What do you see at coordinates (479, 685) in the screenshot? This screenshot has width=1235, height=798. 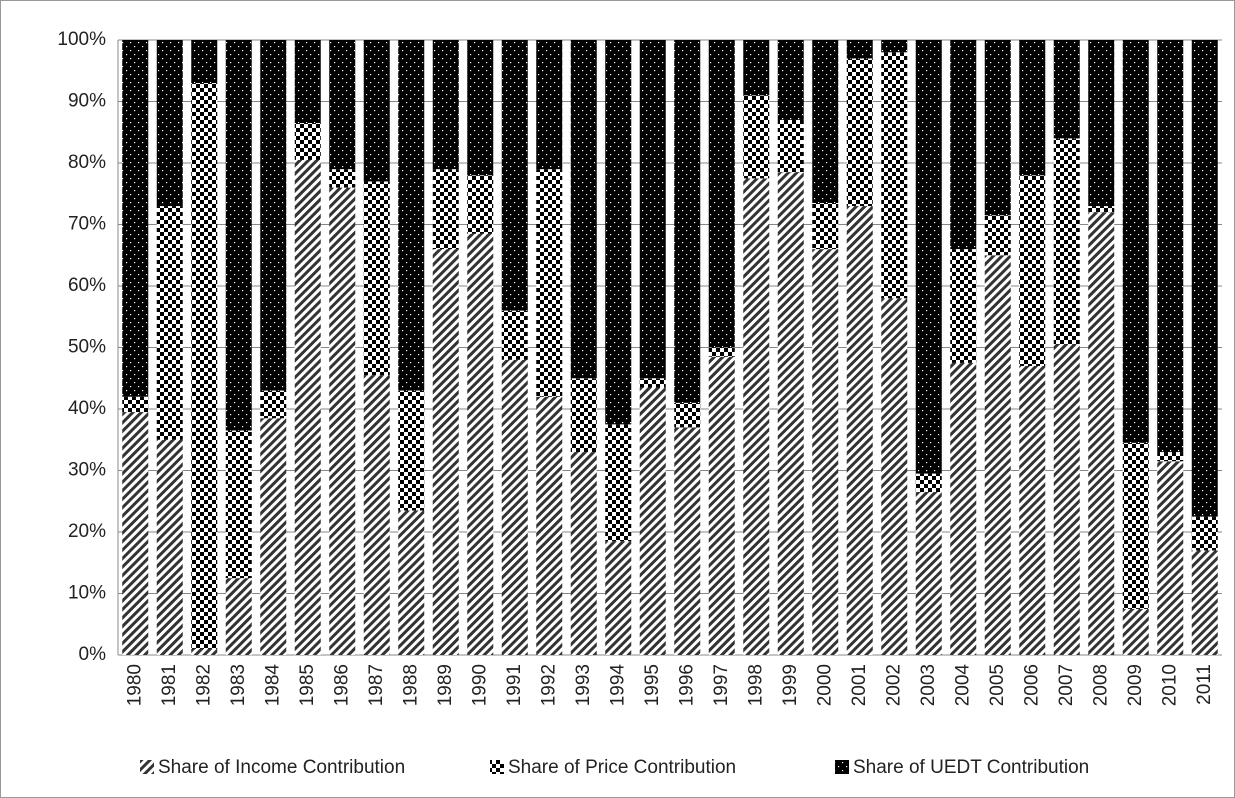 I see `x-tick-label: 1990` at bounding box center [479, 685].